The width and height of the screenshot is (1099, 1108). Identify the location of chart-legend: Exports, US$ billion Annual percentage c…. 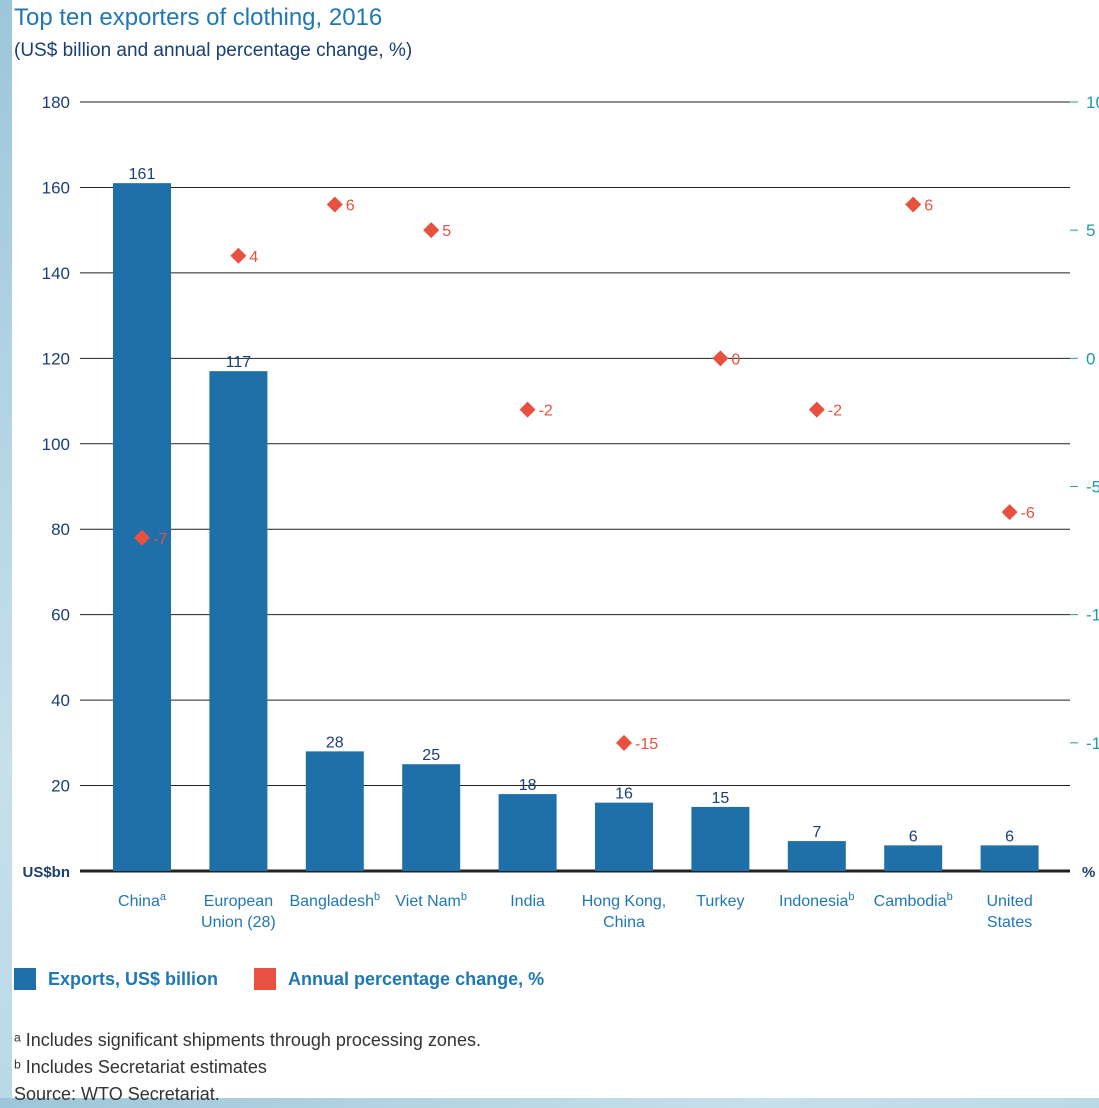
(291, 979).